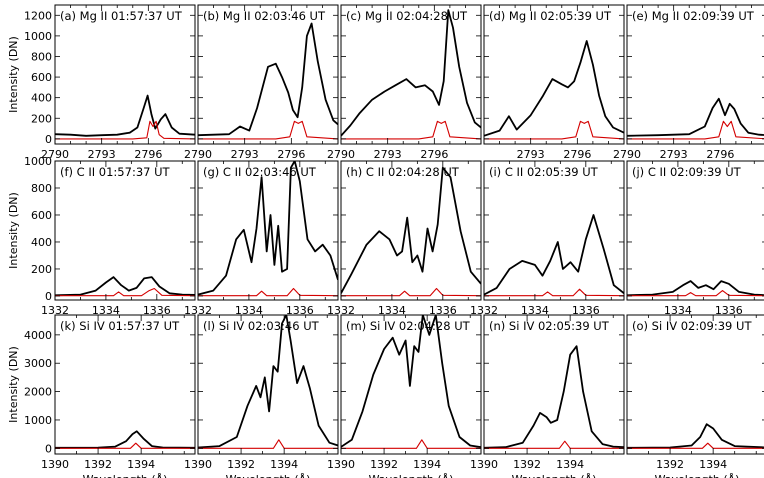 The height and width of the screenshot is (478, 764). What do you see at coordinates (115, 172) in the screenshot?
I see `panel-title: (f) C II 01:57:37 UT` at bounding box center [115, 172].